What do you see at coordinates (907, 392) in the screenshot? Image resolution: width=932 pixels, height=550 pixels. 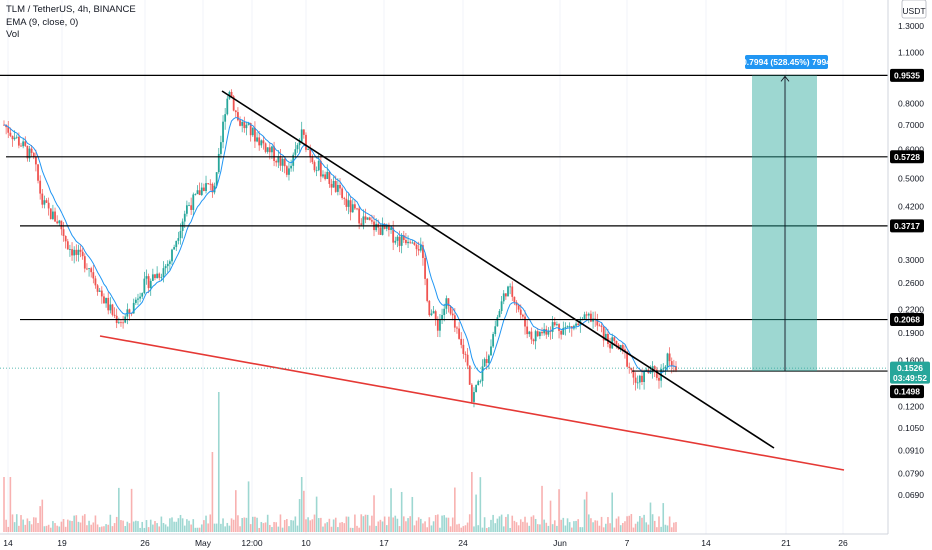 I see `price-tag-label: 0.1498` at bounding box center [907, 392].